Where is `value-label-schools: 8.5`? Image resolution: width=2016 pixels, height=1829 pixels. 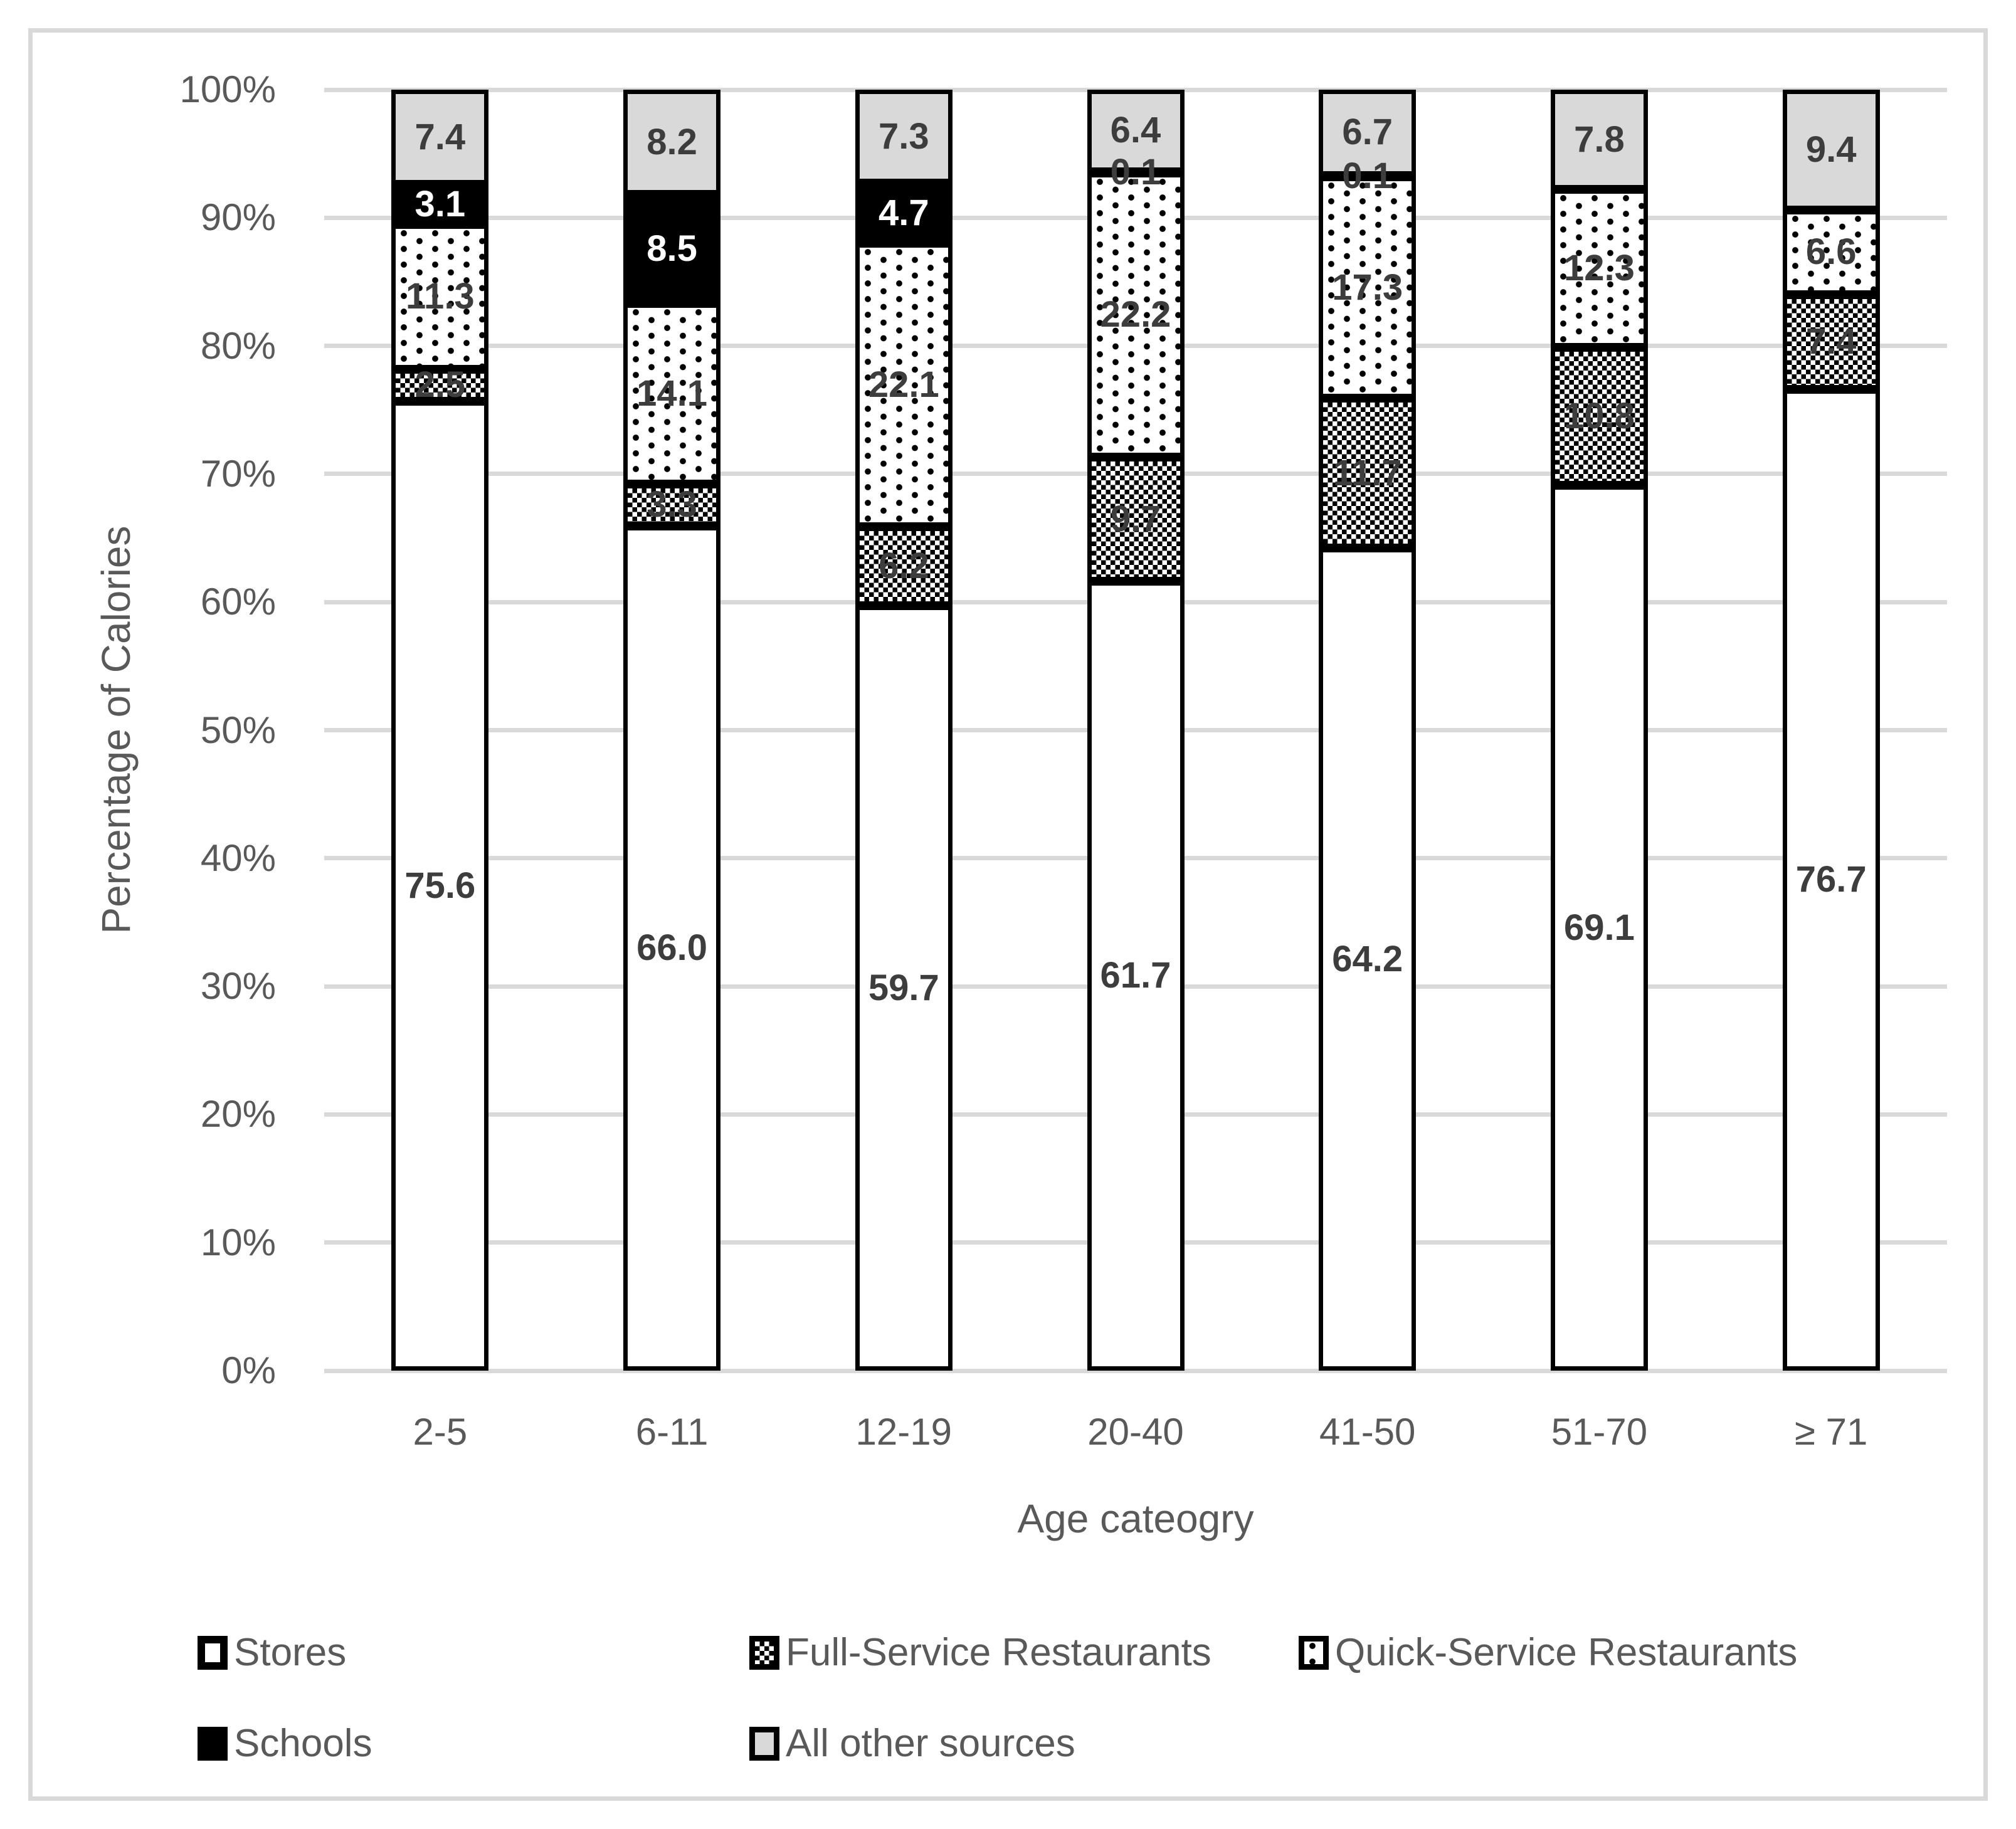 value-label-schools: 8.5 is located at coordinates (671, 249).